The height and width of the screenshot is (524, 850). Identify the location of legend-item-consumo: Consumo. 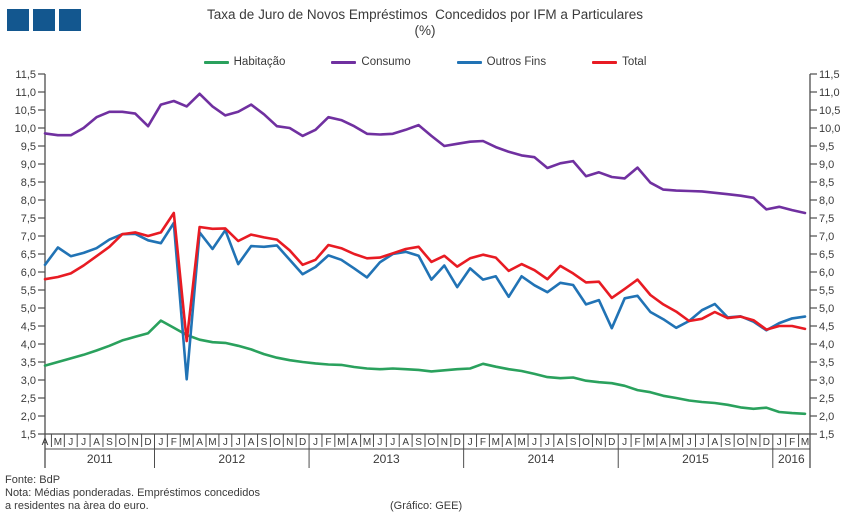
(371, 62).